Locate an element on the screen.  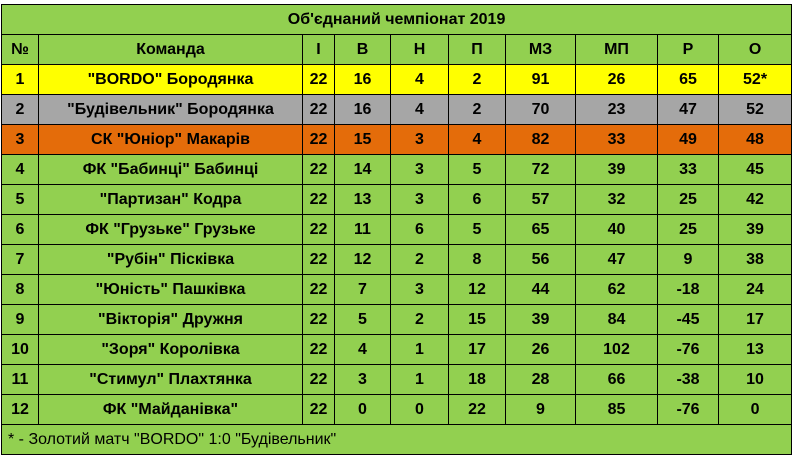
team-name: "BORDO" Бородянка is located at coordinates (170, 79).